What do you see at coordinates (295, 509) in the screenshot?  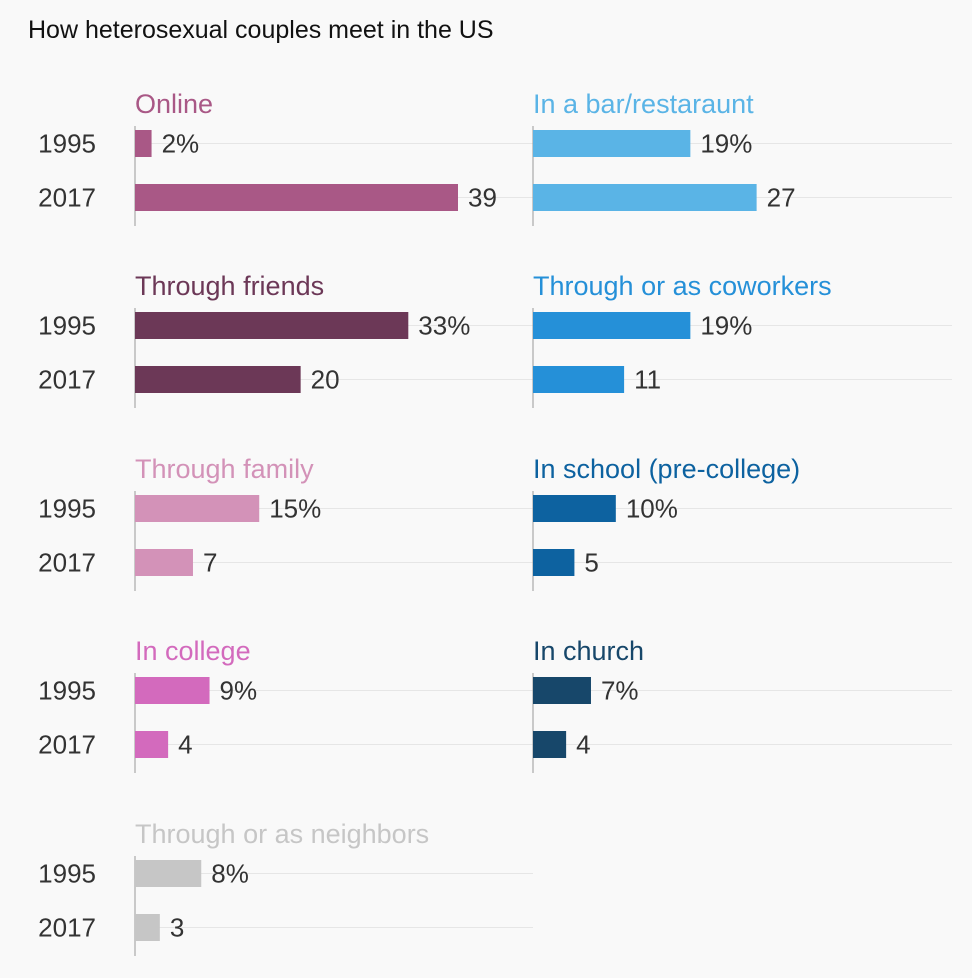 I see `data-label-through-family-1995: 15%` at bounding box center [295, 509].